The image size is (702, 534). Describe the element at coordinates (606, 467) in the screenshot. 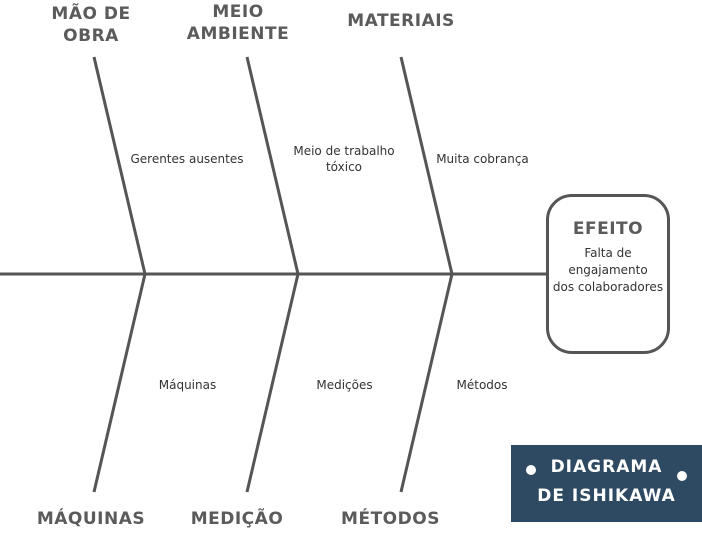

I see `brand-line1: DIAGRAMA` at that location.